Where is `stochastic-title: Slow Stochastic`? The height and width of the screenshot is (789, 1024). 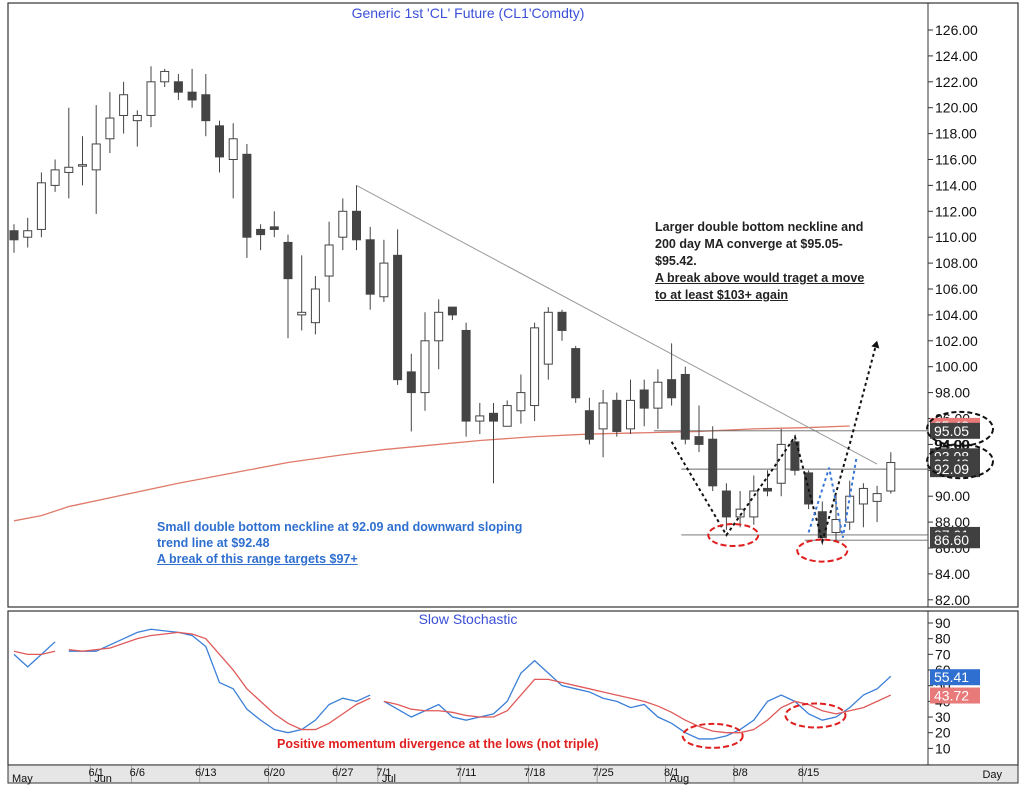 stochastic-title: Slow Stochastic is located at coordinates (468, 619).